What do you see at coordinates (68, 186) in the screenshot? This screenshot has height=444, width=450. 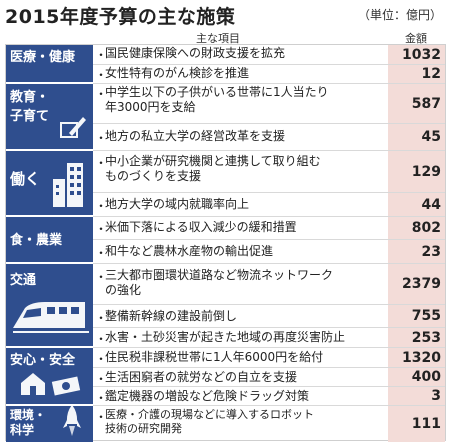 I see `factory-building-icon` at bounding box center [68, 186].